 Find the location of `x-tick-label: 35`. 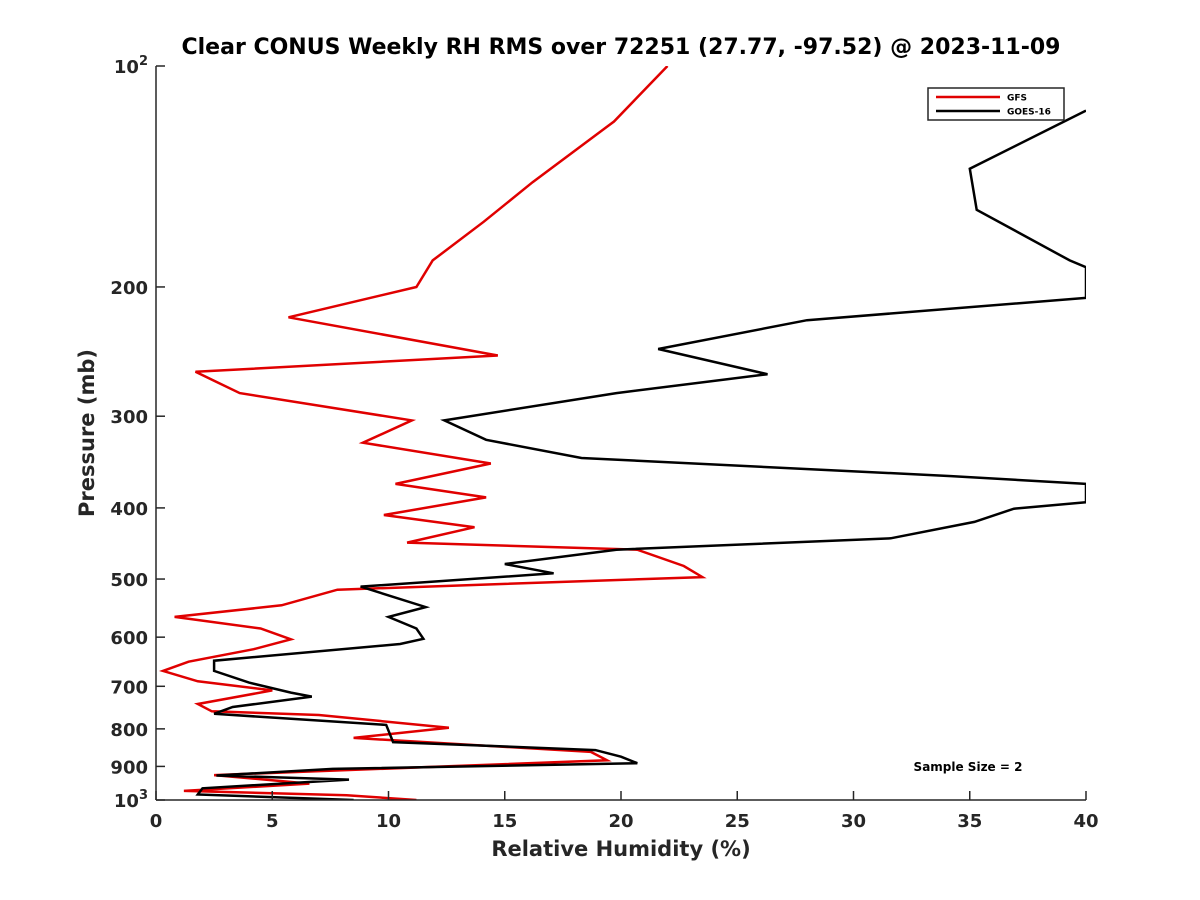

x-tick-label: 35 is located at coordinates (969, 821).